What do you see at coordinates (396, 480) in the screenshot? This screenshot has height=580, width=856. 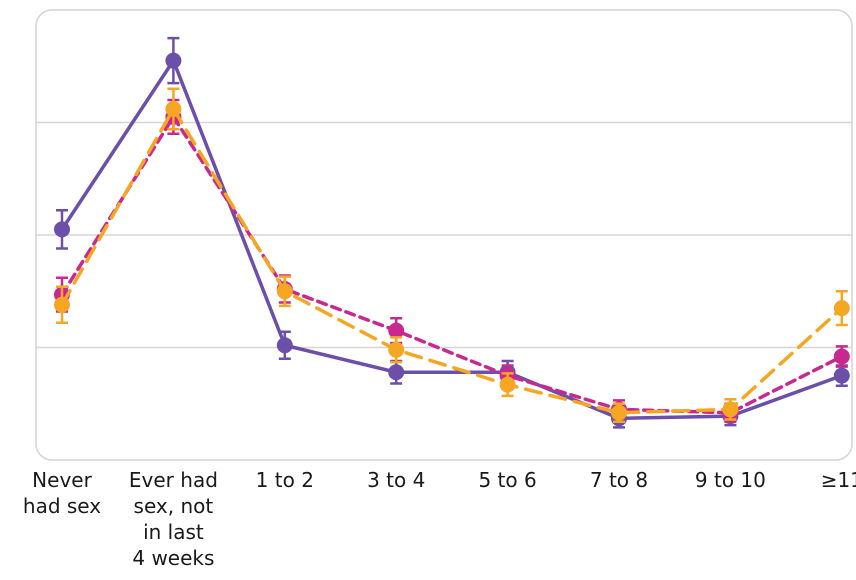 I see `x-tick-label: 3 to 4` at bounding box center [396, 480].